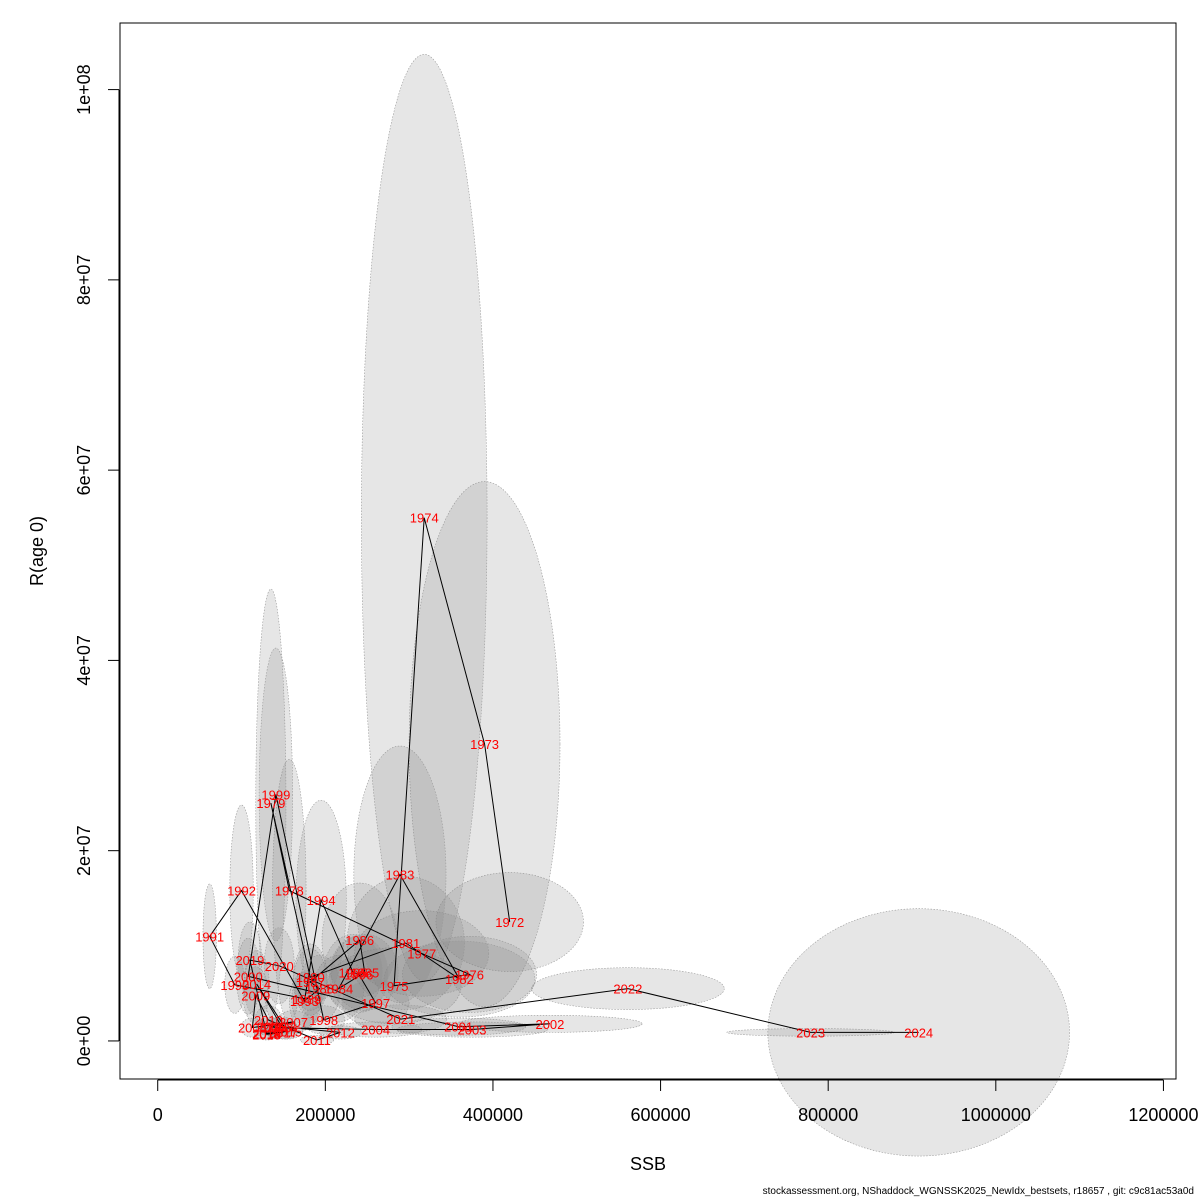 Image resolution: width=1200 pixels, height=1200 pixels. Describe the element at coordinates (358, 974) in the screenshot. I see `point-label-1996: 1996` at that location.